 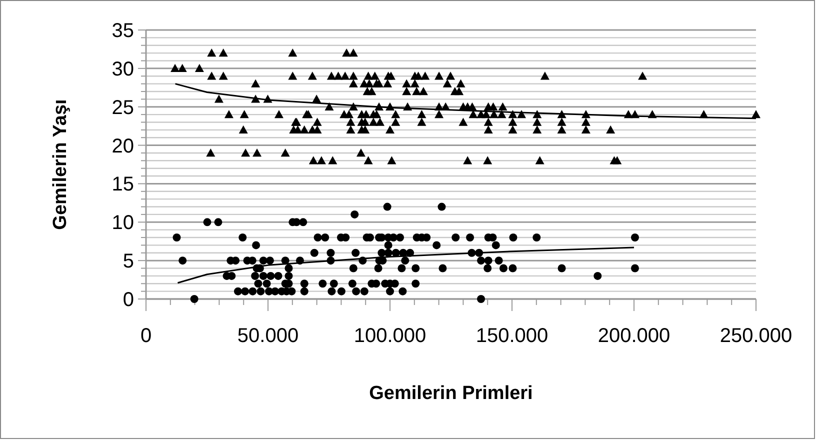 I want to click on y-axis-title: Gemilerin Yaşı, so click(x=60, y=164).